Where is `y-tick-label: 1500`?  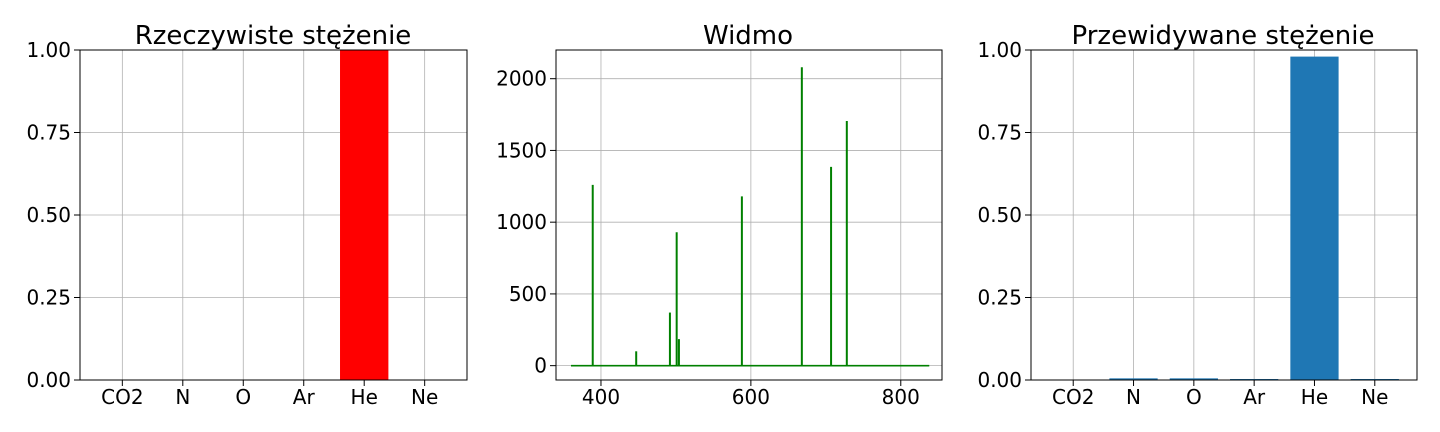 y-tick-label: 1500 is located at coordinates (521, 150).